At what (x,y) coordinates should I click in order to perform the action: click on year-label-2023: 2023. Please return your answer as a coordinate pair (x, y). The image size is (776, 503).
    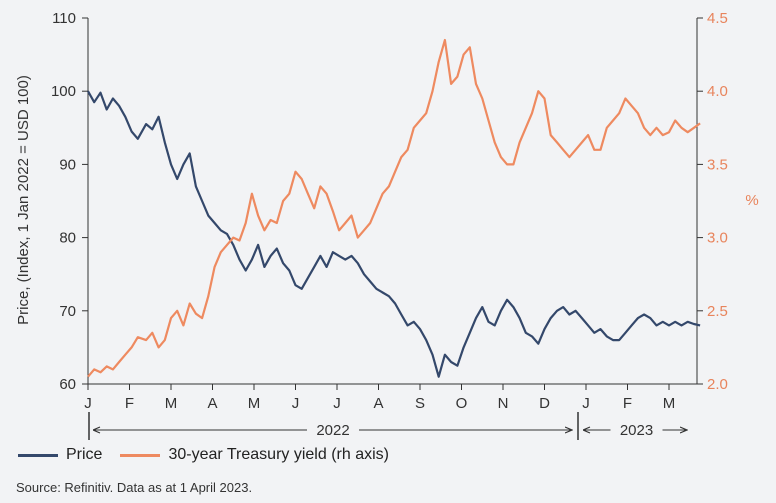
    Looking at the image, I should click on (636, 430).